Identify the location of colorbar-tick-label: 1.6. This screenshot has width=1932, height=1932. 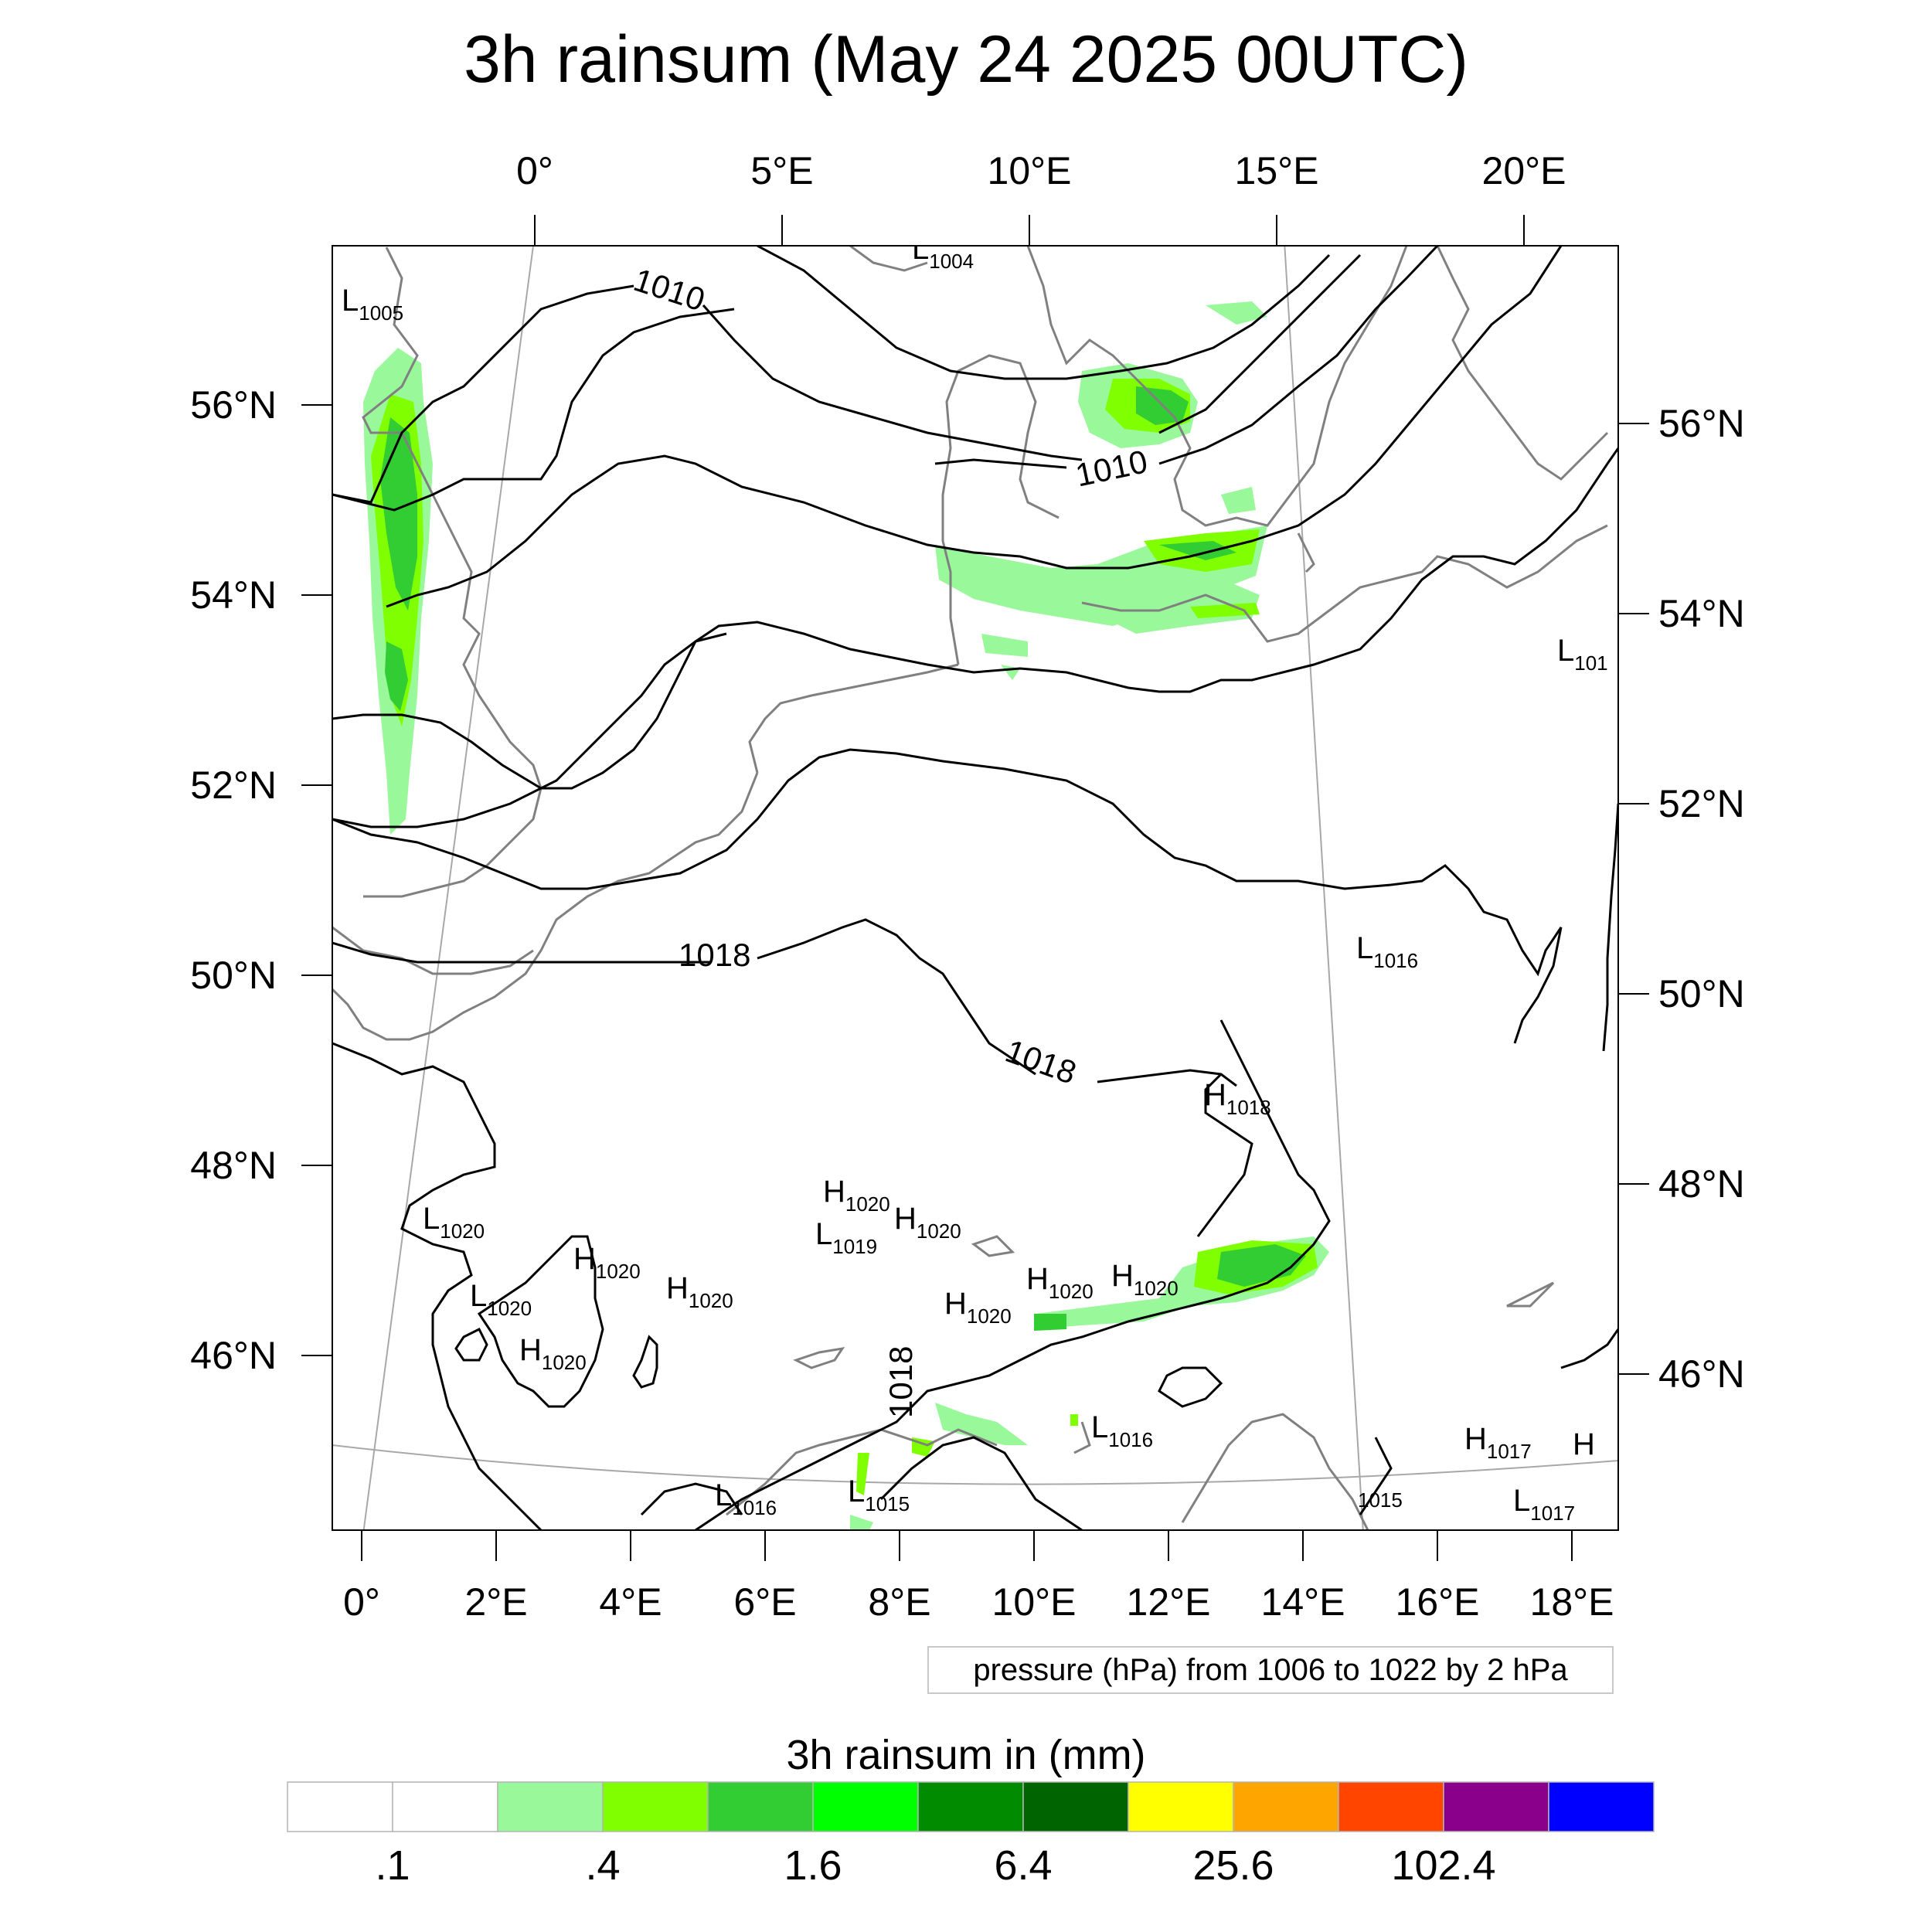
(813, 1866).